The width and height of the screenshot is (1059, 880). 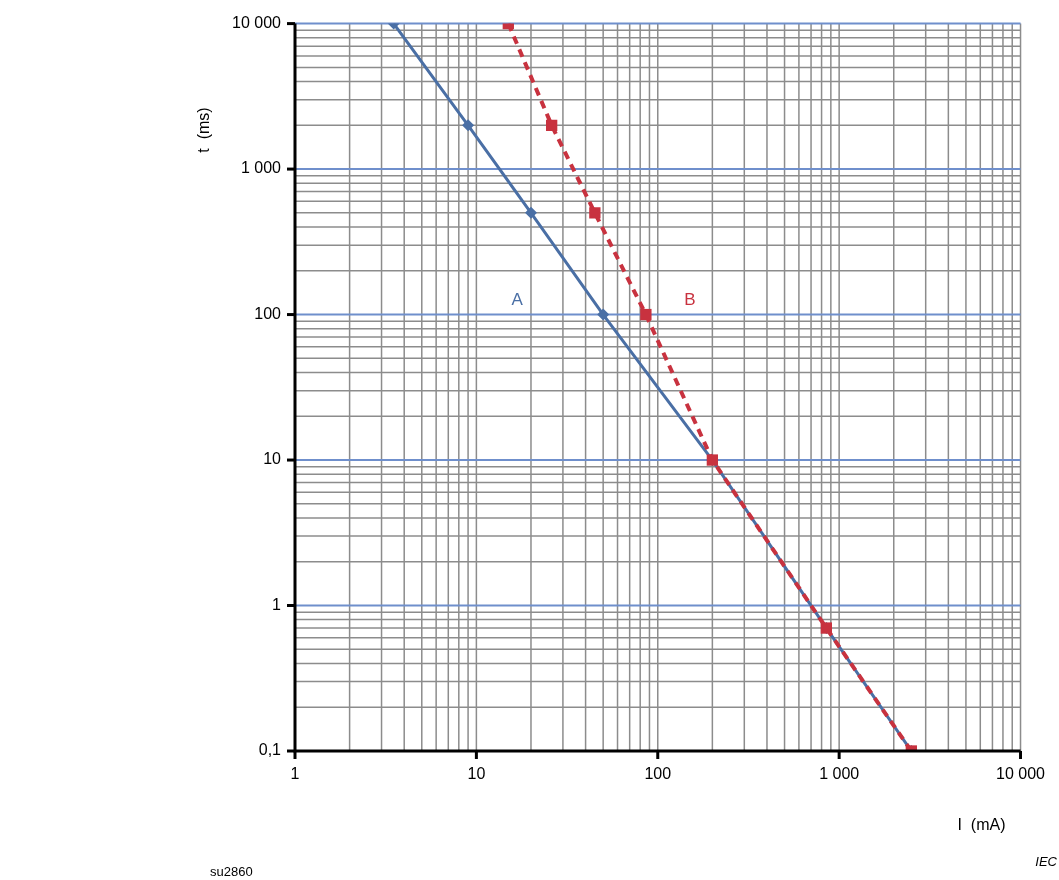 What do you see at coordinates (272, 459) in the screenshot?
I see `y-tick-label: 10` at bounding box center [272, 459].